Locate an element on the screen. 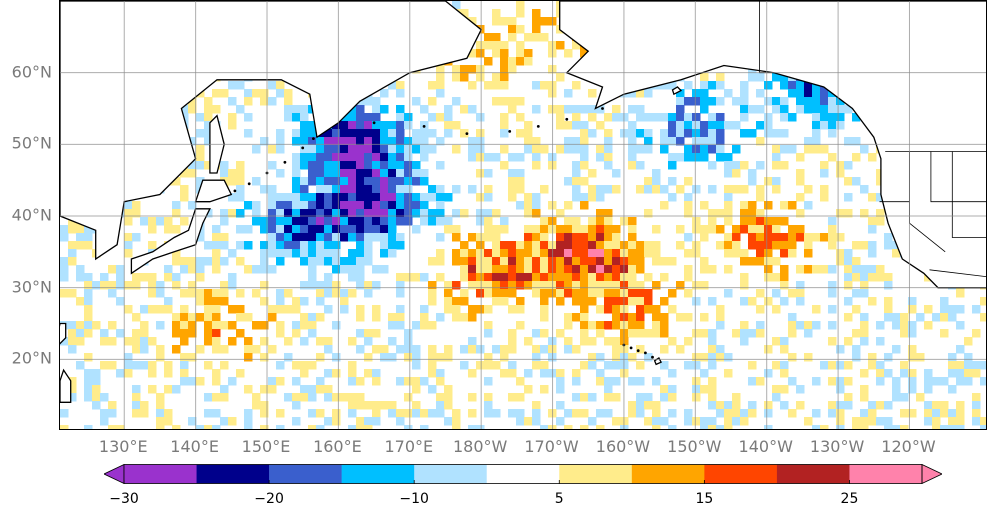  colorbar-tick-label: −10 is located at coordinates (414, 499).